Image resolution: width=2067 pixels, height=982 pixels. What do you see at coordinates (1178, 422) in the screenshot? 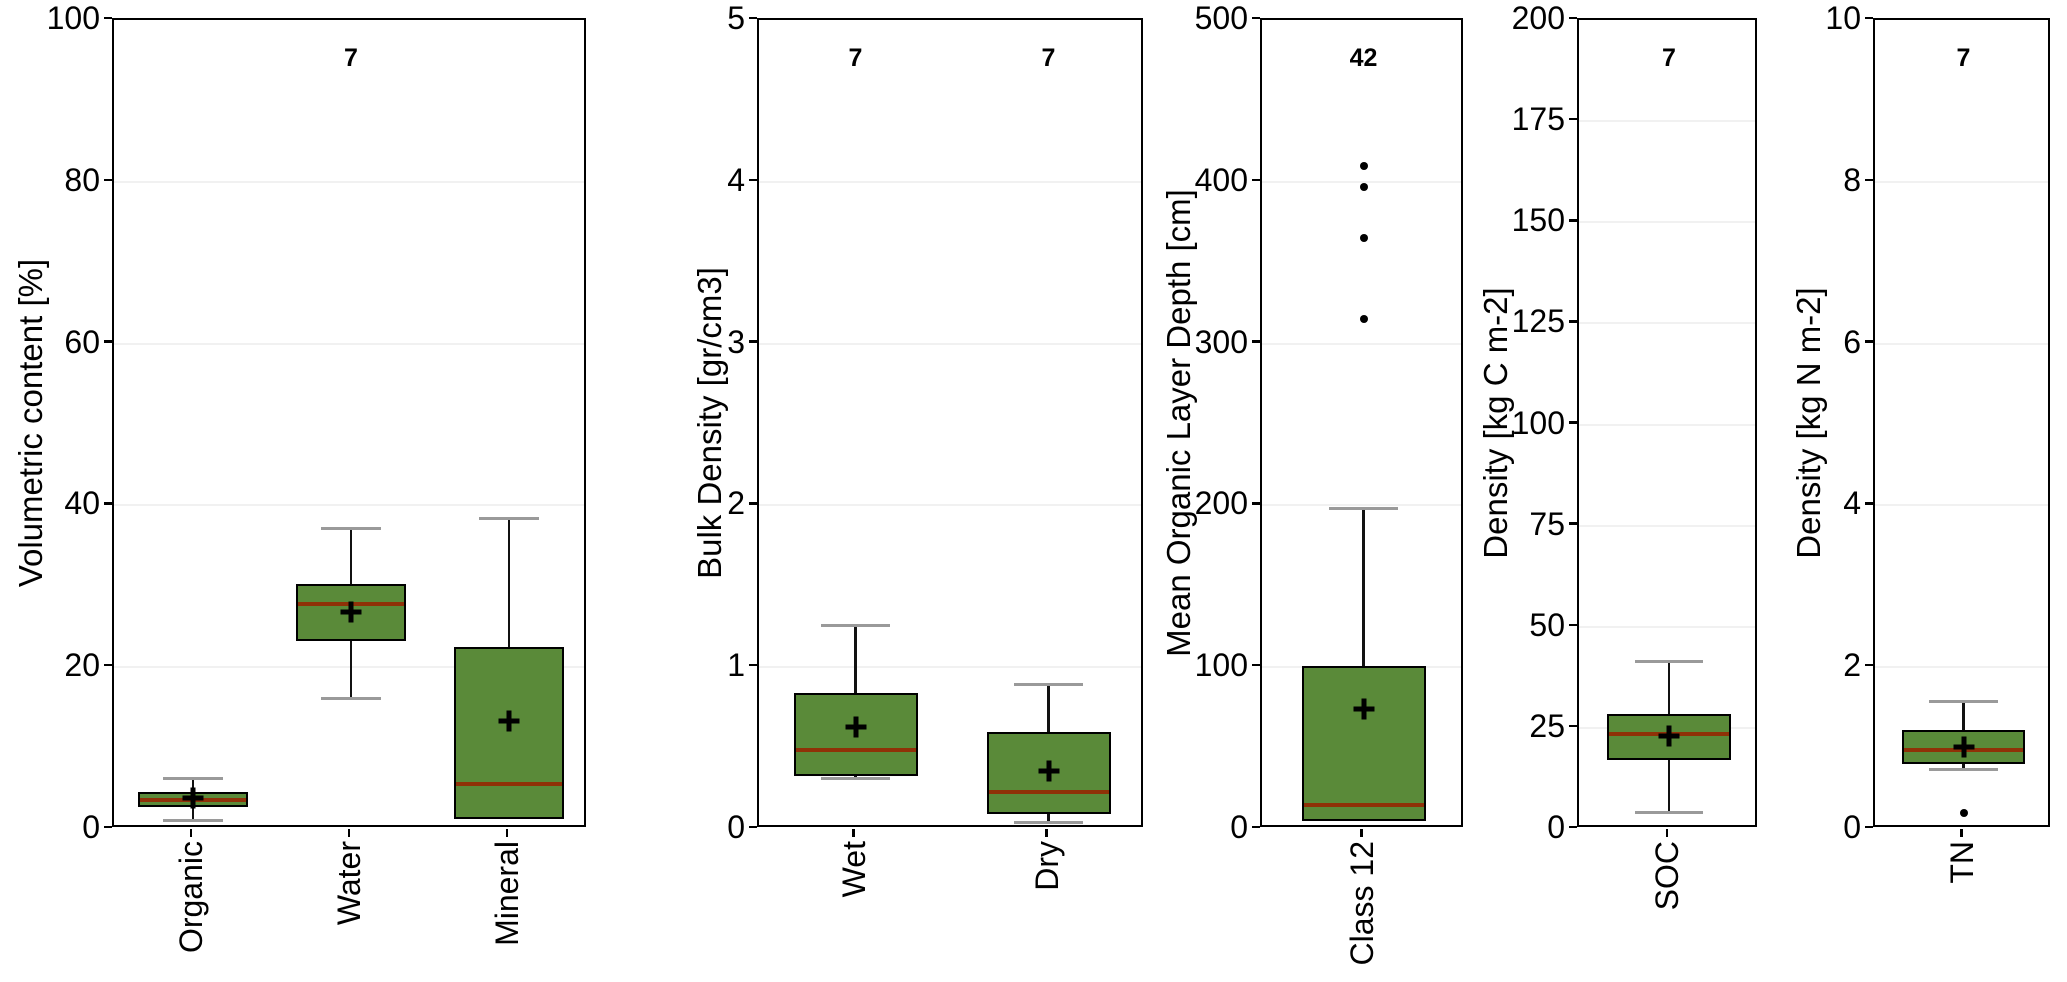
I see `y-axis-title: Mean Organic Layer Depth [cm]` at bounding box center [1178, 422].